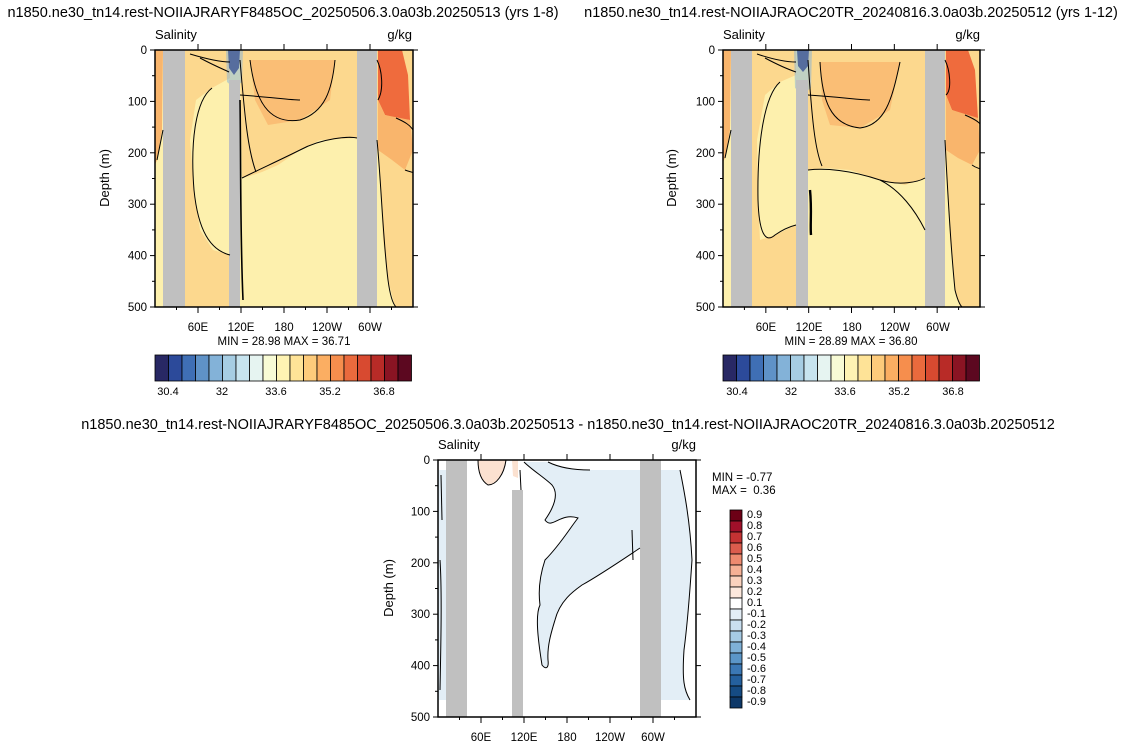 The height and width of the screenshot is (747, 1126). I want to click on panel-2-x-tick-label-4: 120W, so click(895, 328).